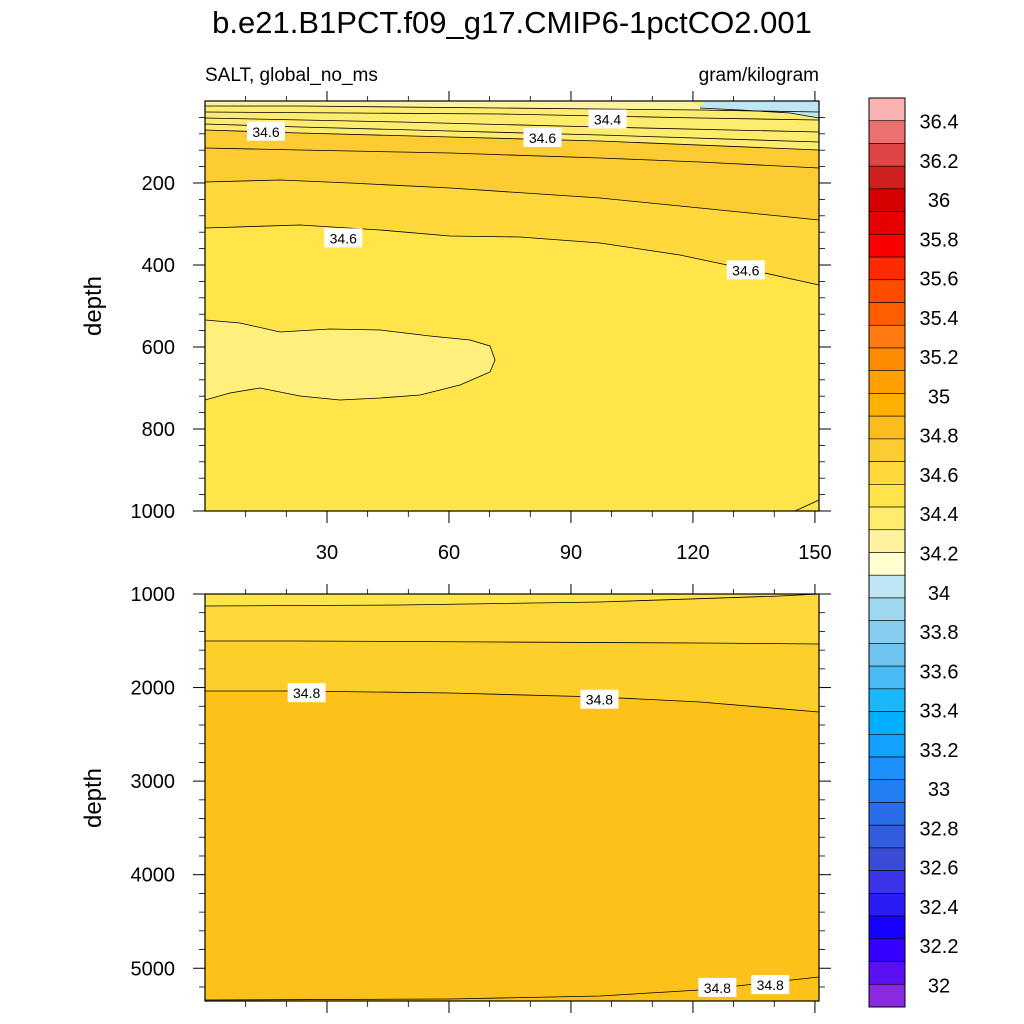 The width and height of the screenshot is (1024, 1024). What do you see at coordinates (939, 397) in the screenshot?
I see `colorbar-label: 35` at bounding box center [939, 397].